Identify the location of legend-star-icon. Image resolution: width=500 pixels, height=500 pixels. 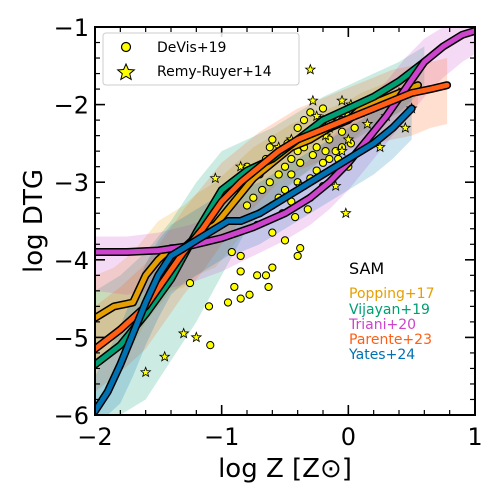
(126, 71).